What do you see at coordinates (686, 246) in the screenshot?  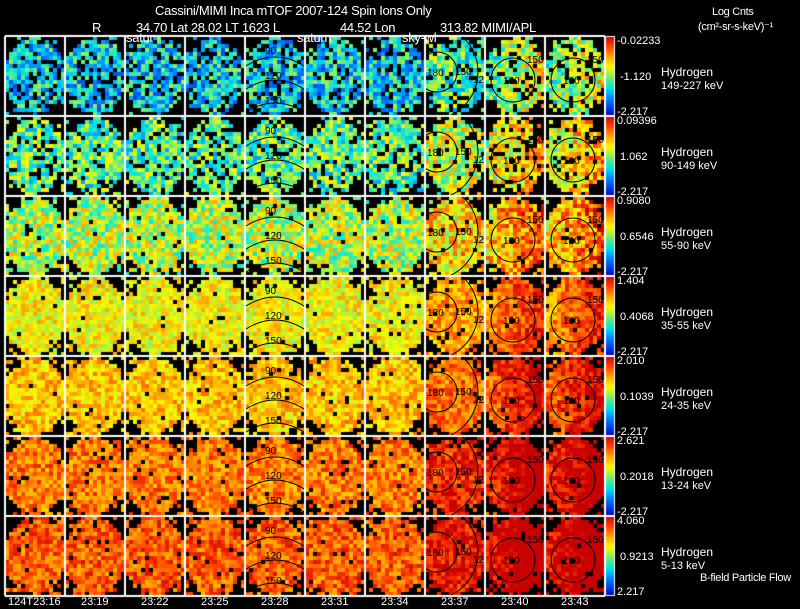 I see `energy-range-label: 55-90 keV` at bounding box center [686, 246].